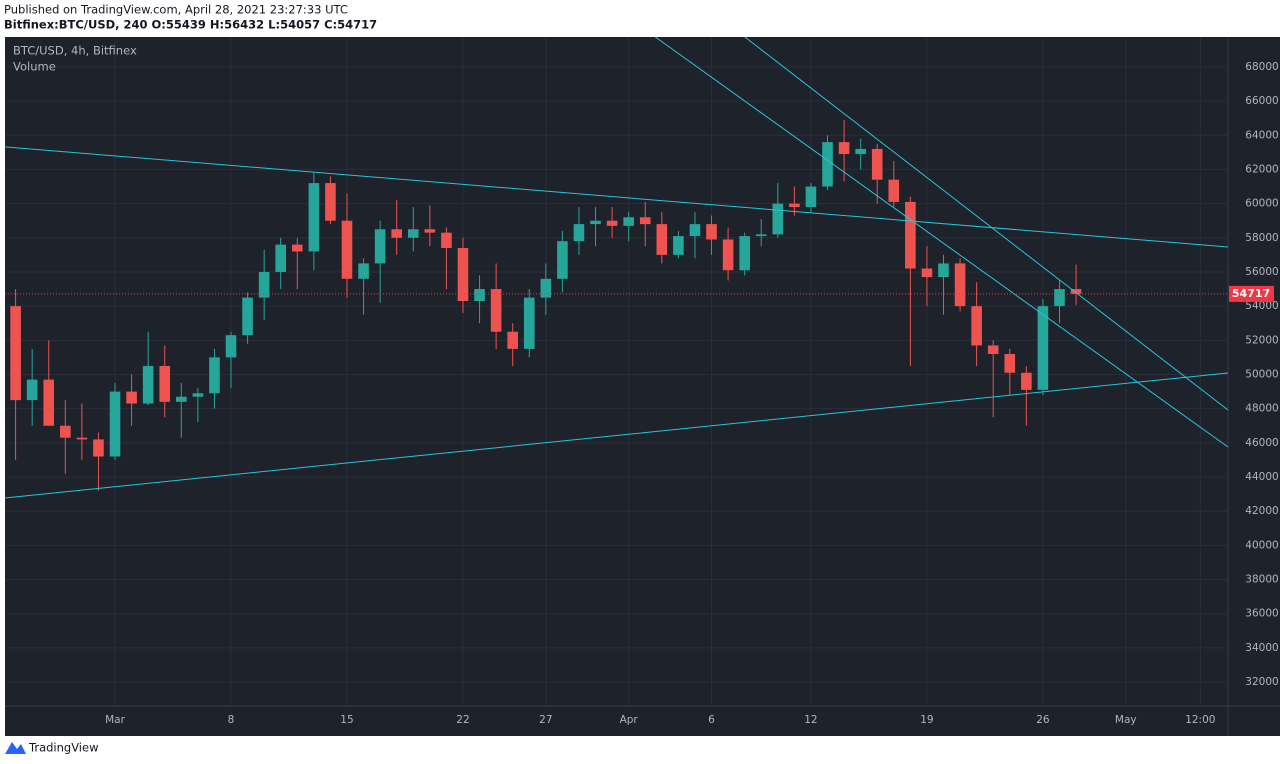 This screenshot has height=764, width=1280. What do you see at coordinates (346, 720) in the screenshot?
I see `x-tick-label: 15` at bounding box center [346, 720].